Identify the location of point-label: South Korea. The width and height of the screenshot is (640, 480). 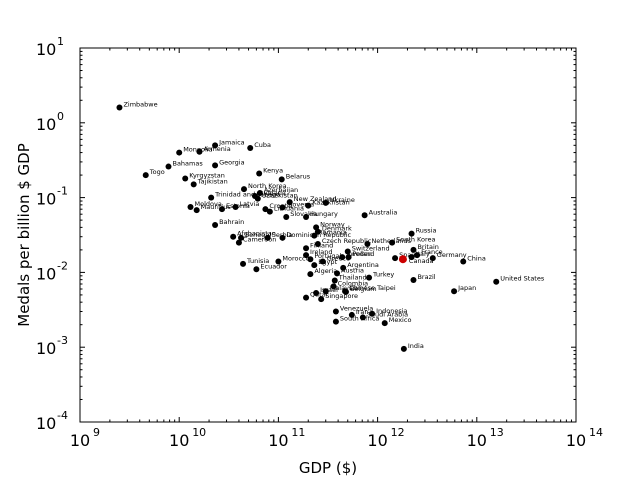
(415, 240).